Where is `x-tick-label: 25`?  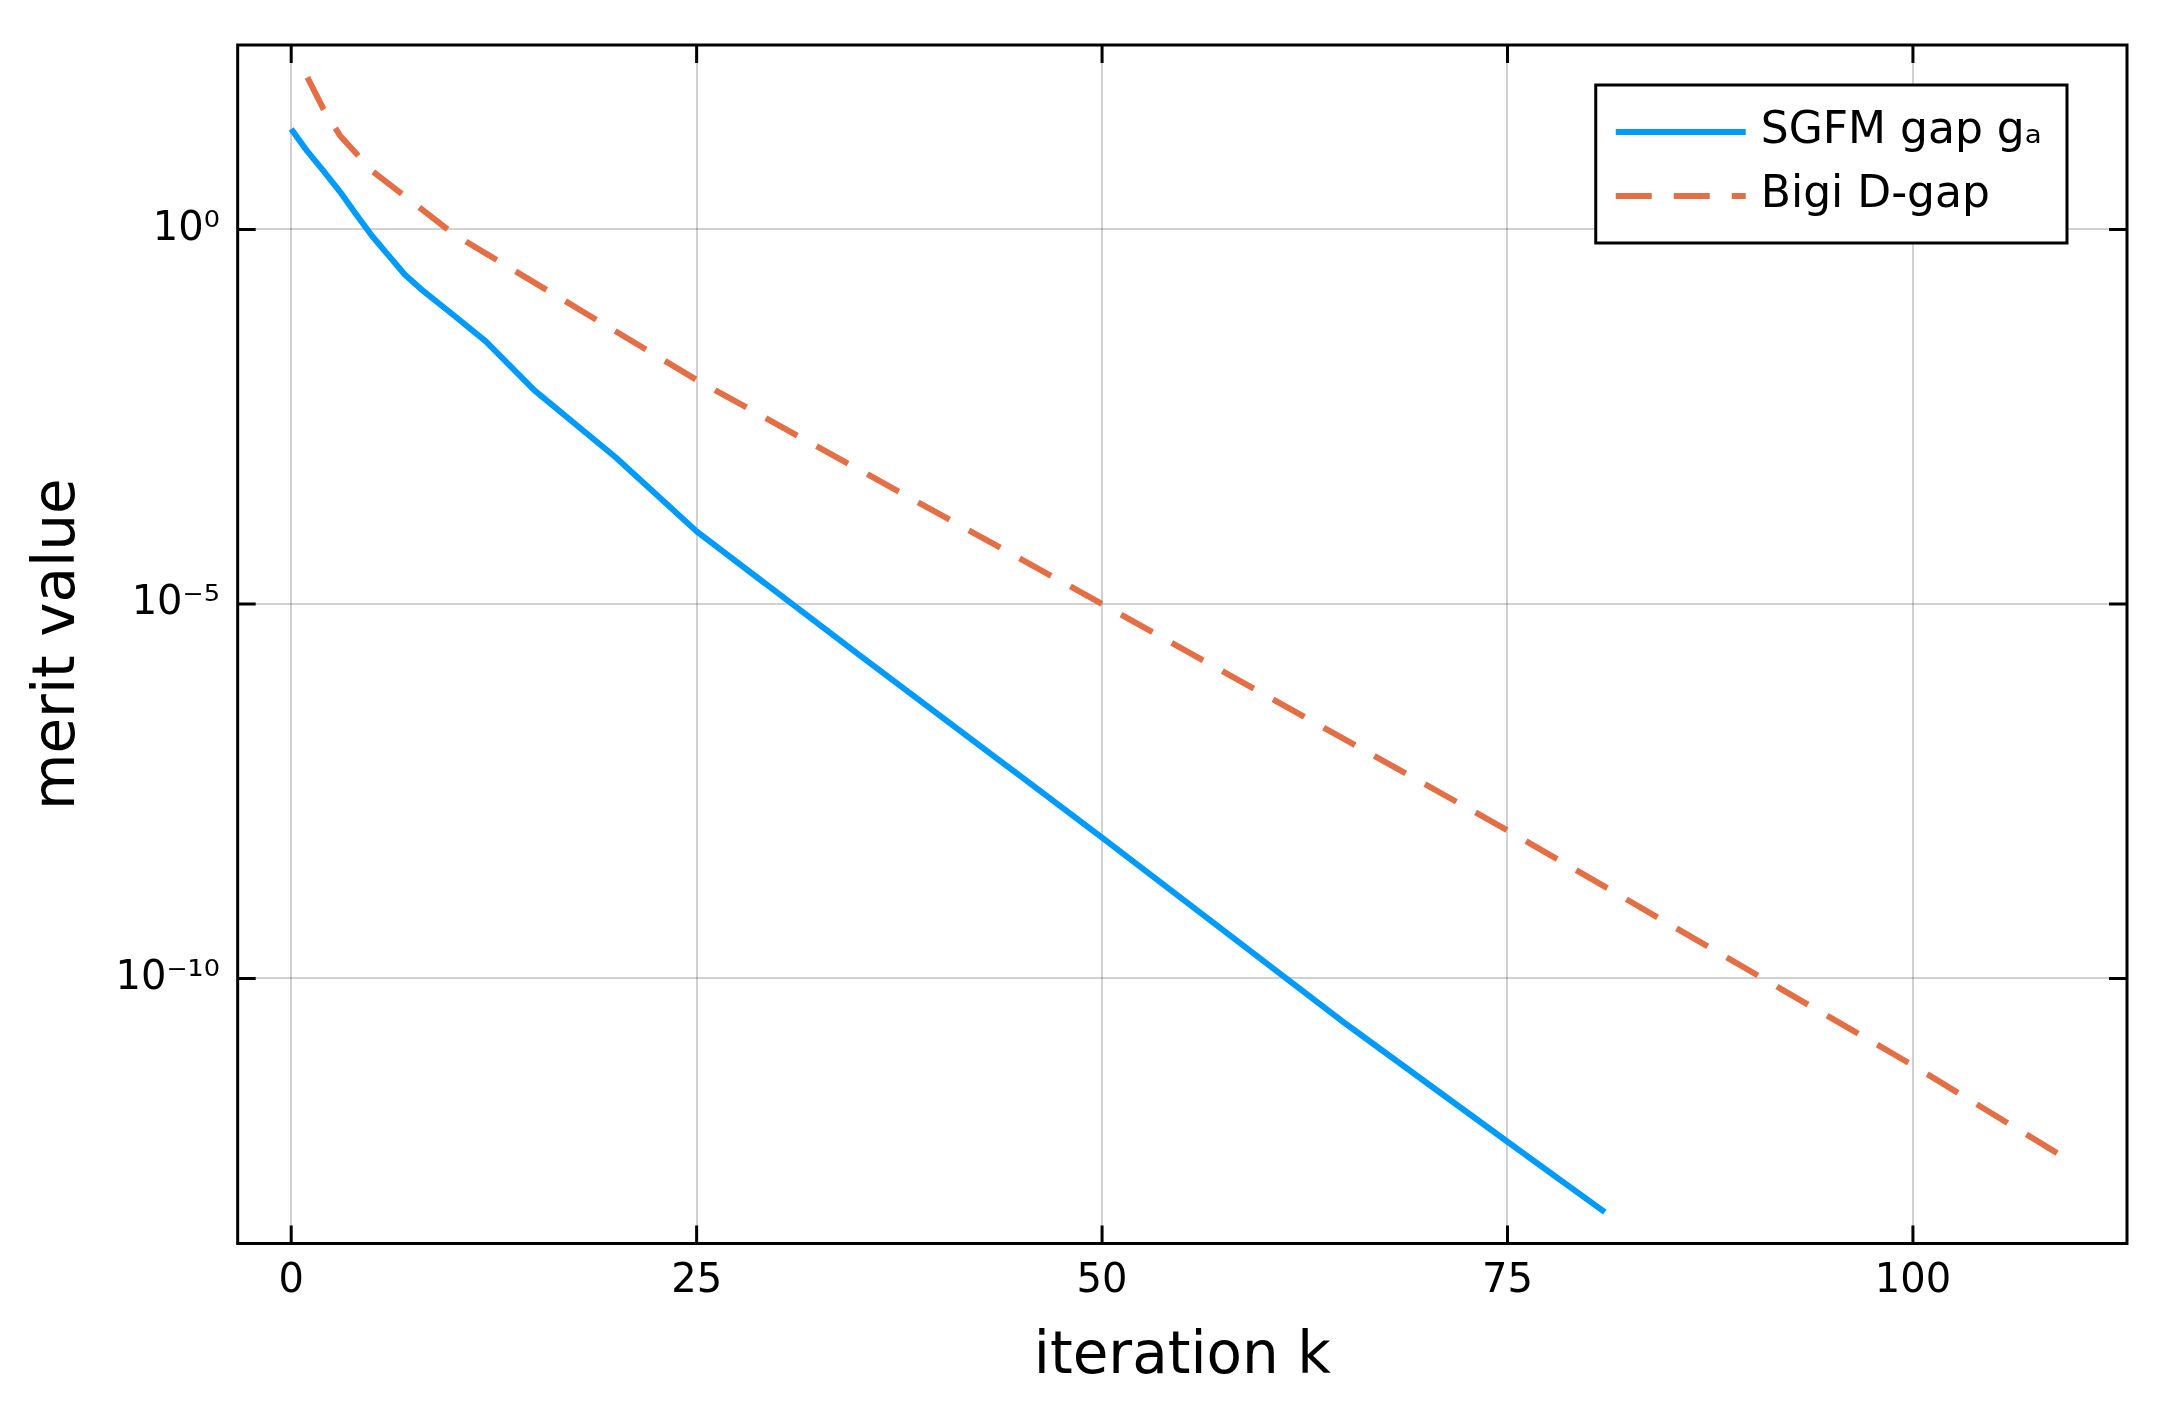
x-tick-label: 25 is located at coordinates (697, 1277).